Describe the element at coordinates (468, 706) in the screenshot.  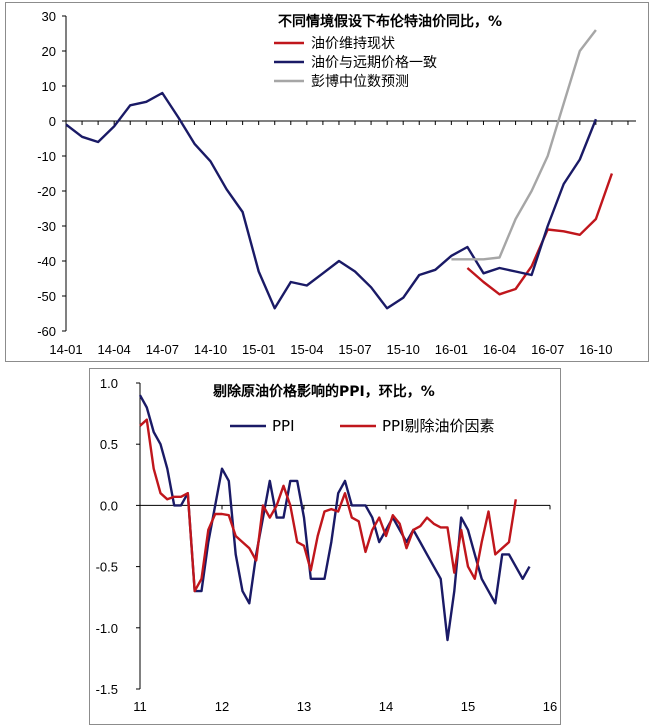
I see `x-tick-label: 15` at that location.